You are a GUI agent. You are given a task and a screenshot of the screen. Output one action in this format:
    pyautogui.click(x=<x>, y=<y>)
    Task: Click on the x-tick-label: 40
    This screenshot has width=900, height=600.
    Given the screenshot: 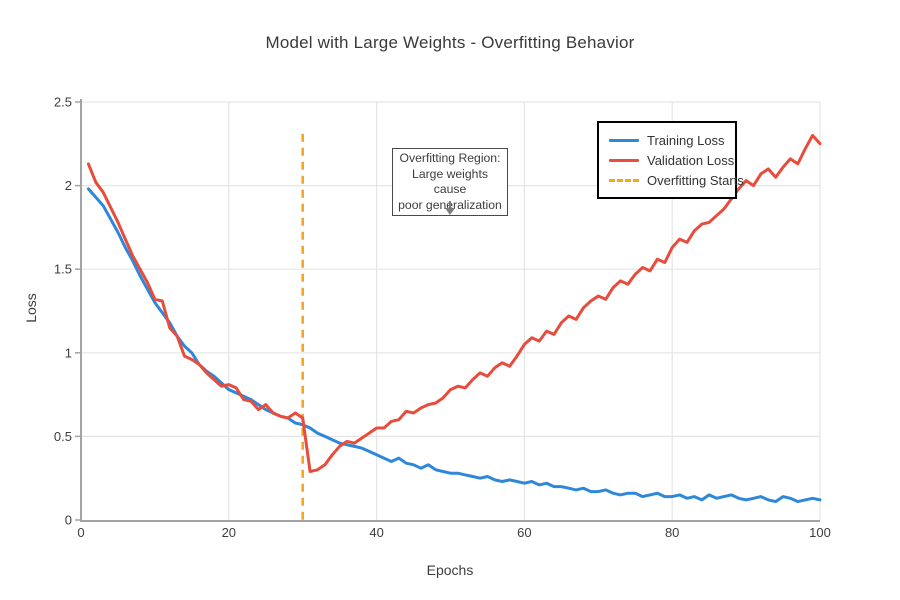 What is the action you would take?
    pyautogui.click(x=376, y=532)
    